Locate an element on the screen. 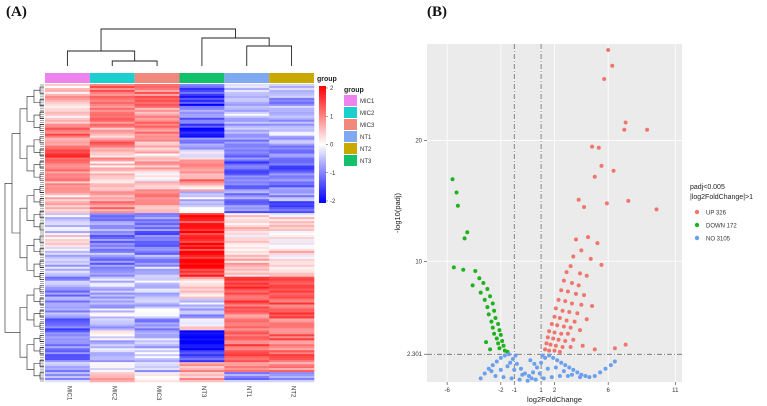  column-dendrogram-branch is located at coordinates (269, 55).